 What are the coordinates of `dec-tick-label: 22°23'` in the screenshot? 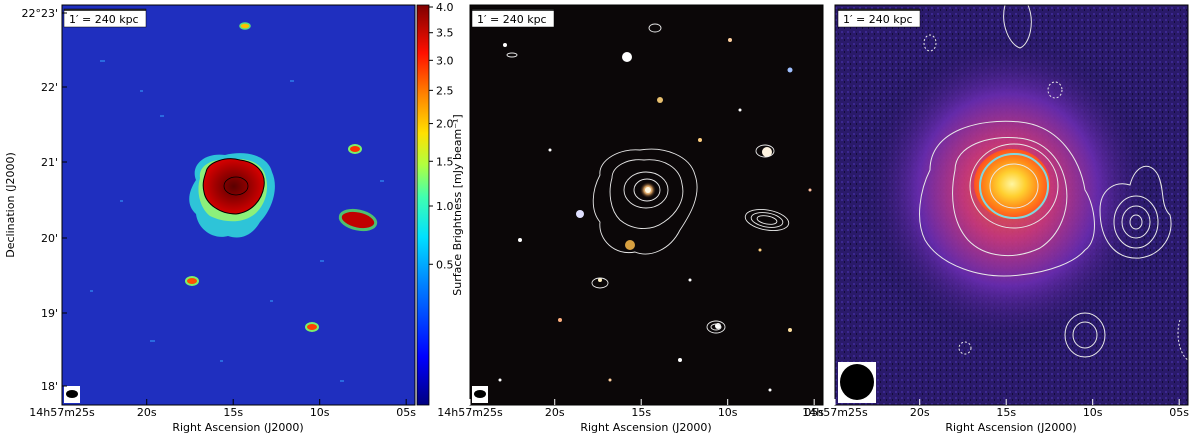 It's located at (39, 13).